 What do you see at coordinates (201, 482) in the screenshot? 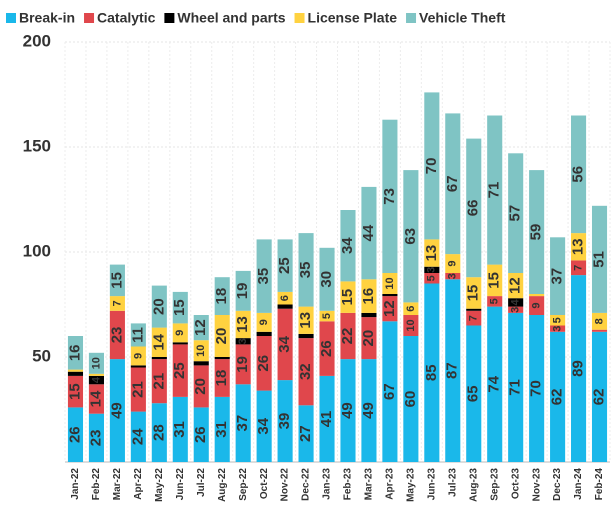
I see `x-tick-label: Jul-22` at bounding box center [201, 482].